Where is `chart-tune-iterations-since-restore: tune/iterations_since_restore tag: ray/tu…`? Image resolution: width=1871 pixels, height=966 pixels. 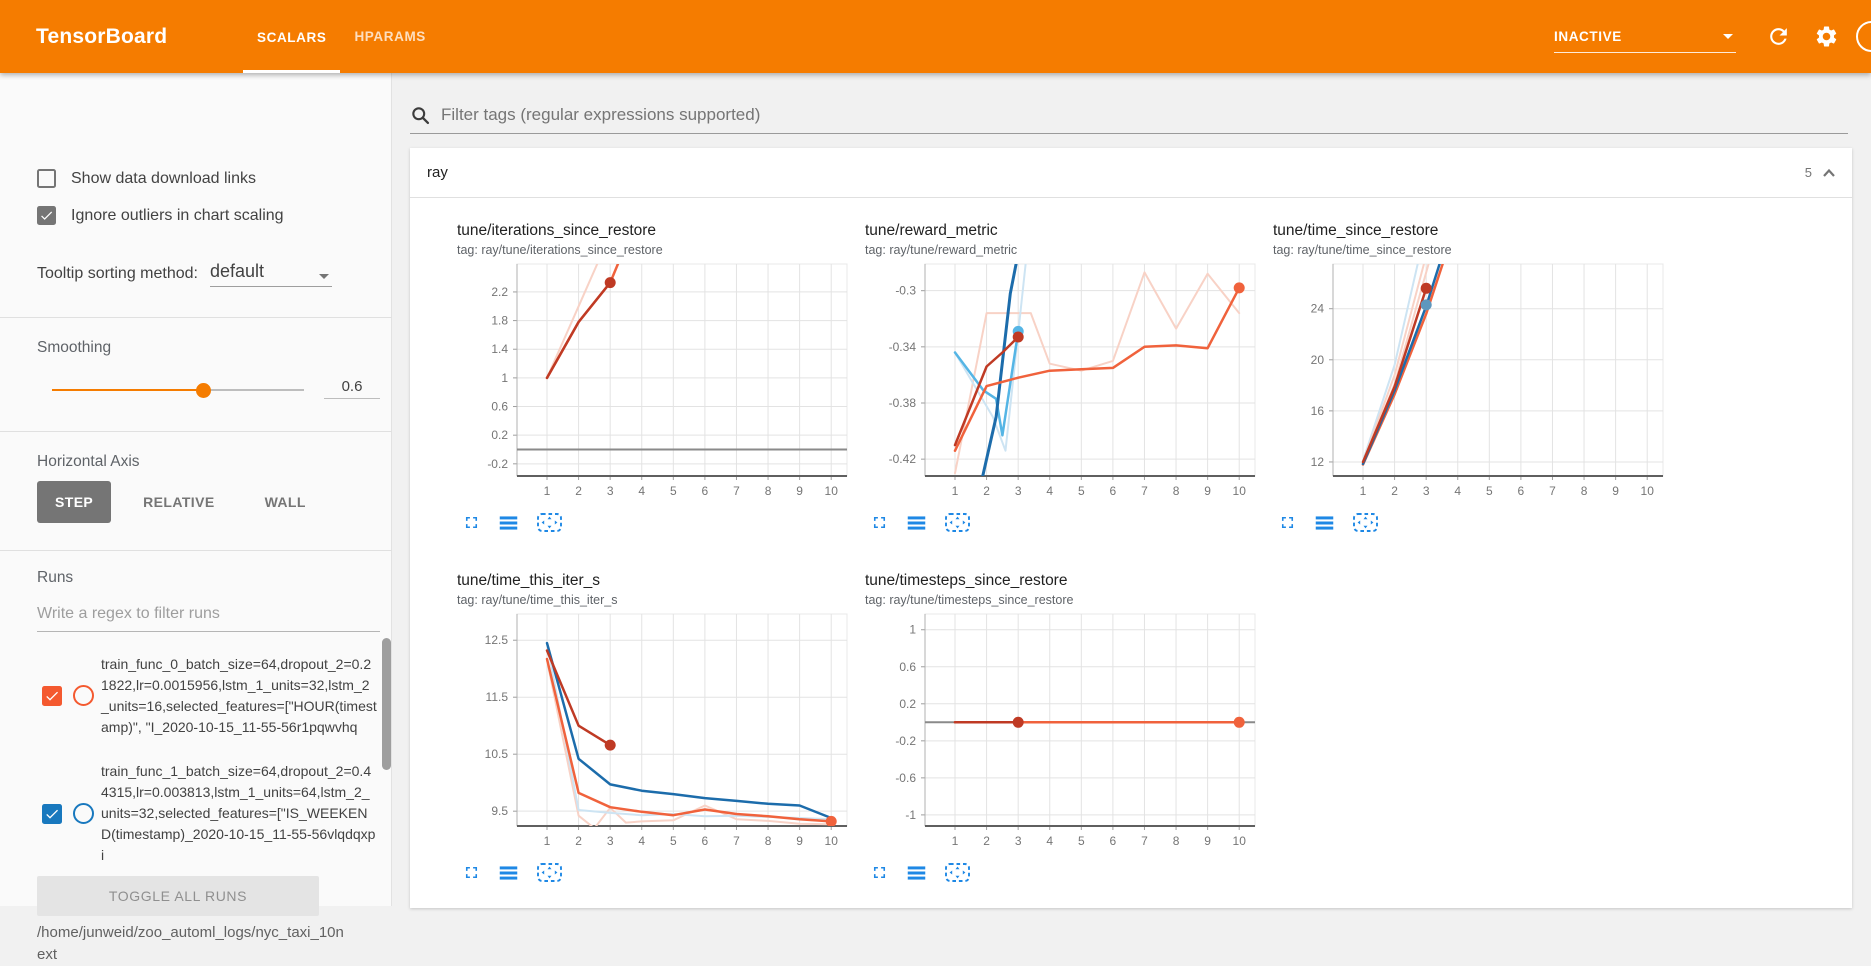 chart-tune-iterations-since-restore: tune/iterations_since_restore tag: ray/tu… is located at coordinates (657, 377).